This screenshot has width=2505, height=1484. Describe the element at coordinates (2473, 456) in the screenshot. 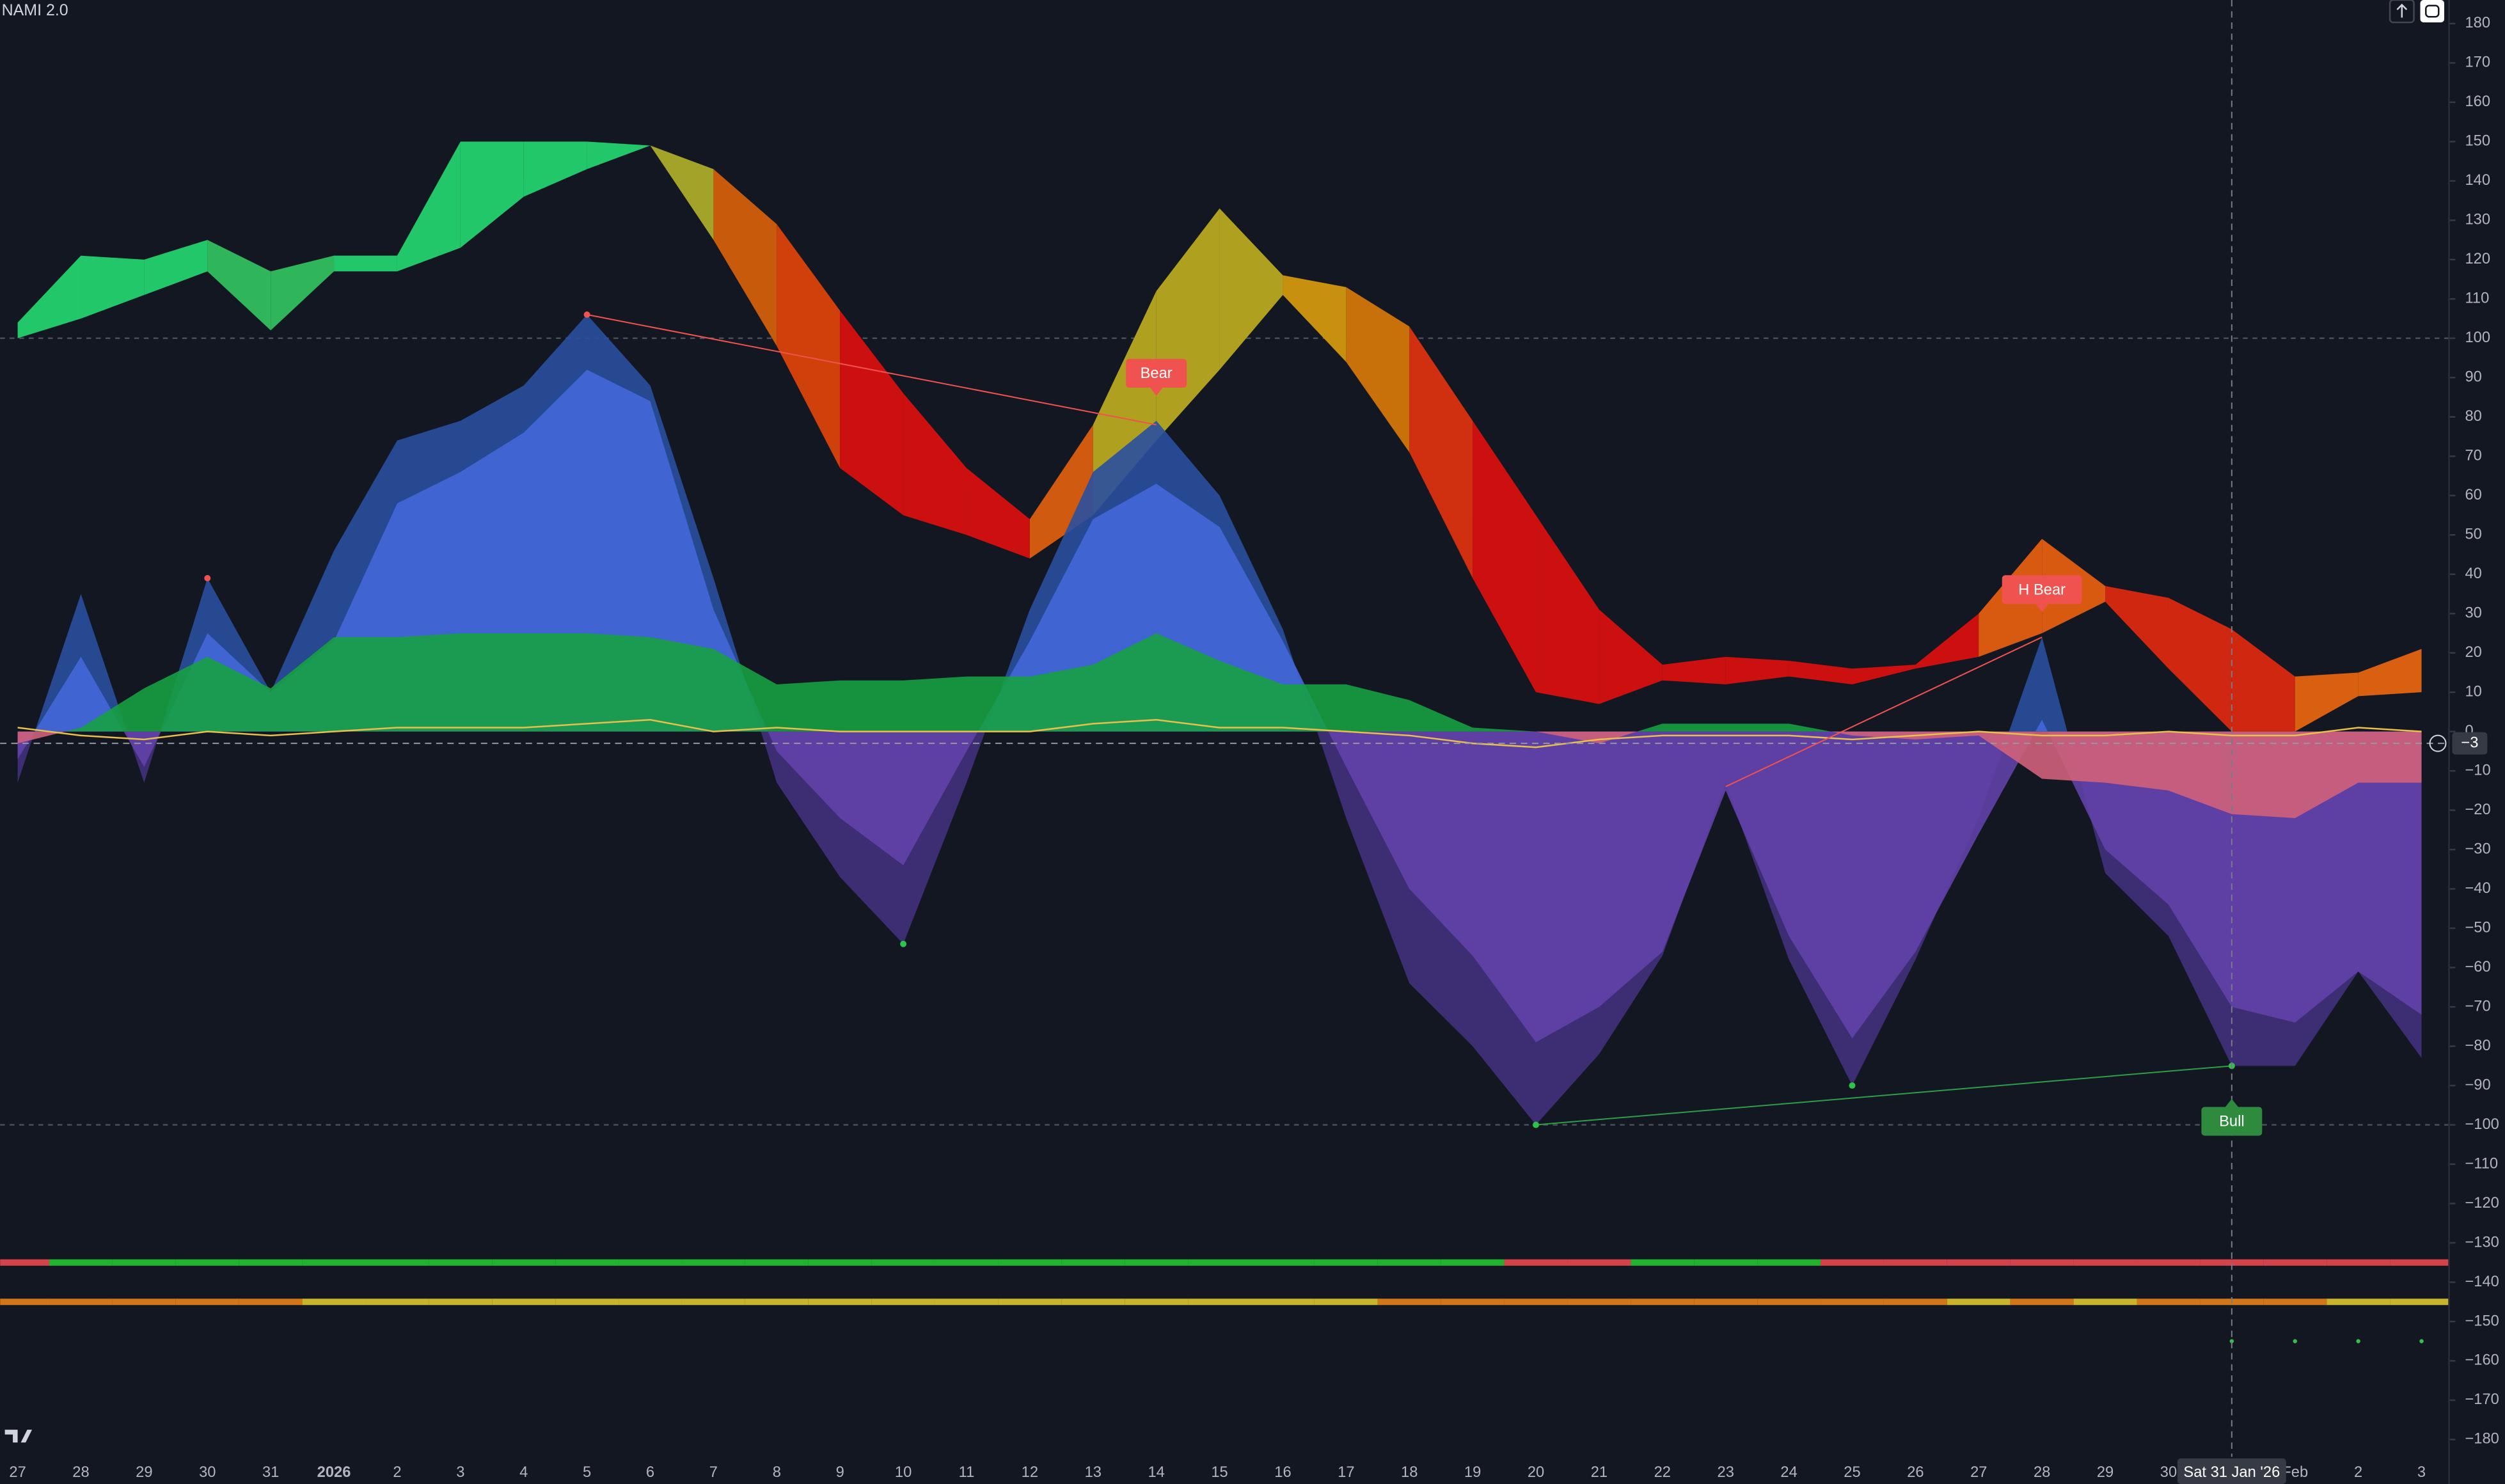

I see `y-tick-label: 70` at that location.